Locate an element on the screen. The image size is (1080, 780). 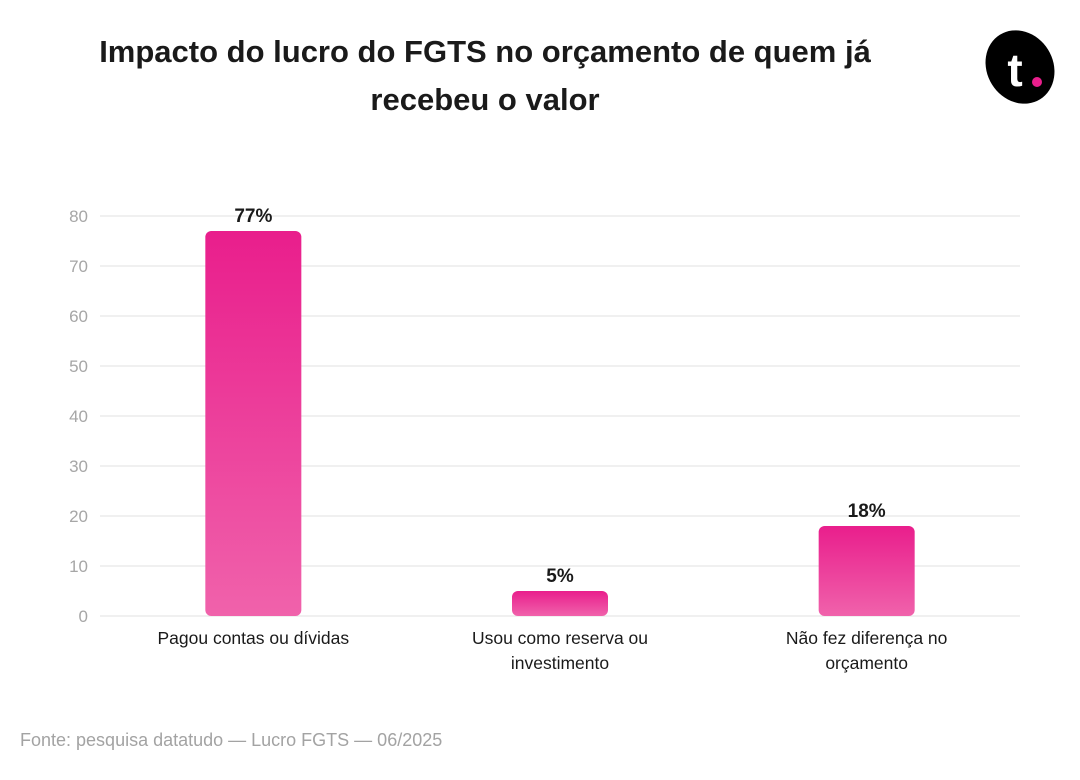
category-label: orçamento is located at coordinates (866, 663).